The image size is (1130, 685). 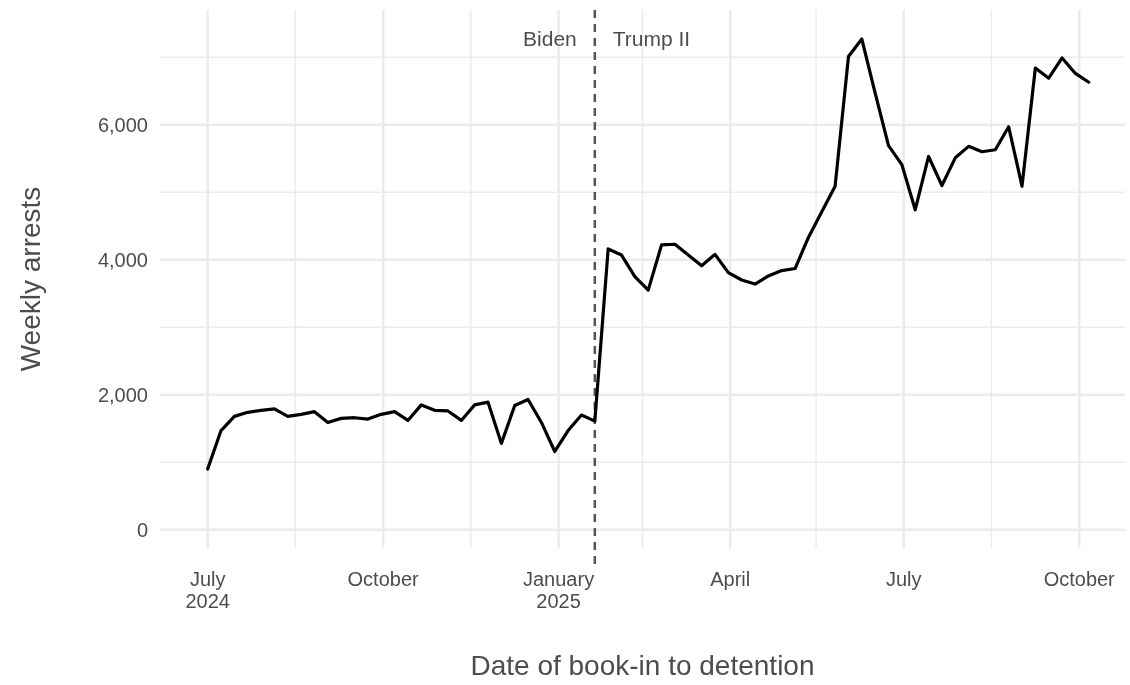 I want to click on annotation: Biden, so click(x=550, y=38).